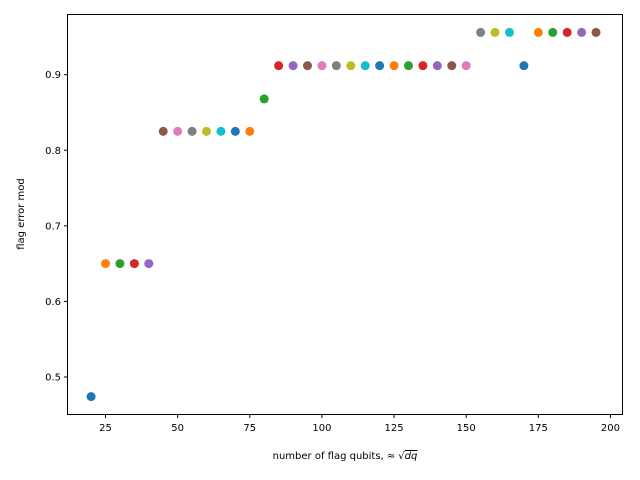  I want to click on x-tick-label: 75, so click(249, 428).